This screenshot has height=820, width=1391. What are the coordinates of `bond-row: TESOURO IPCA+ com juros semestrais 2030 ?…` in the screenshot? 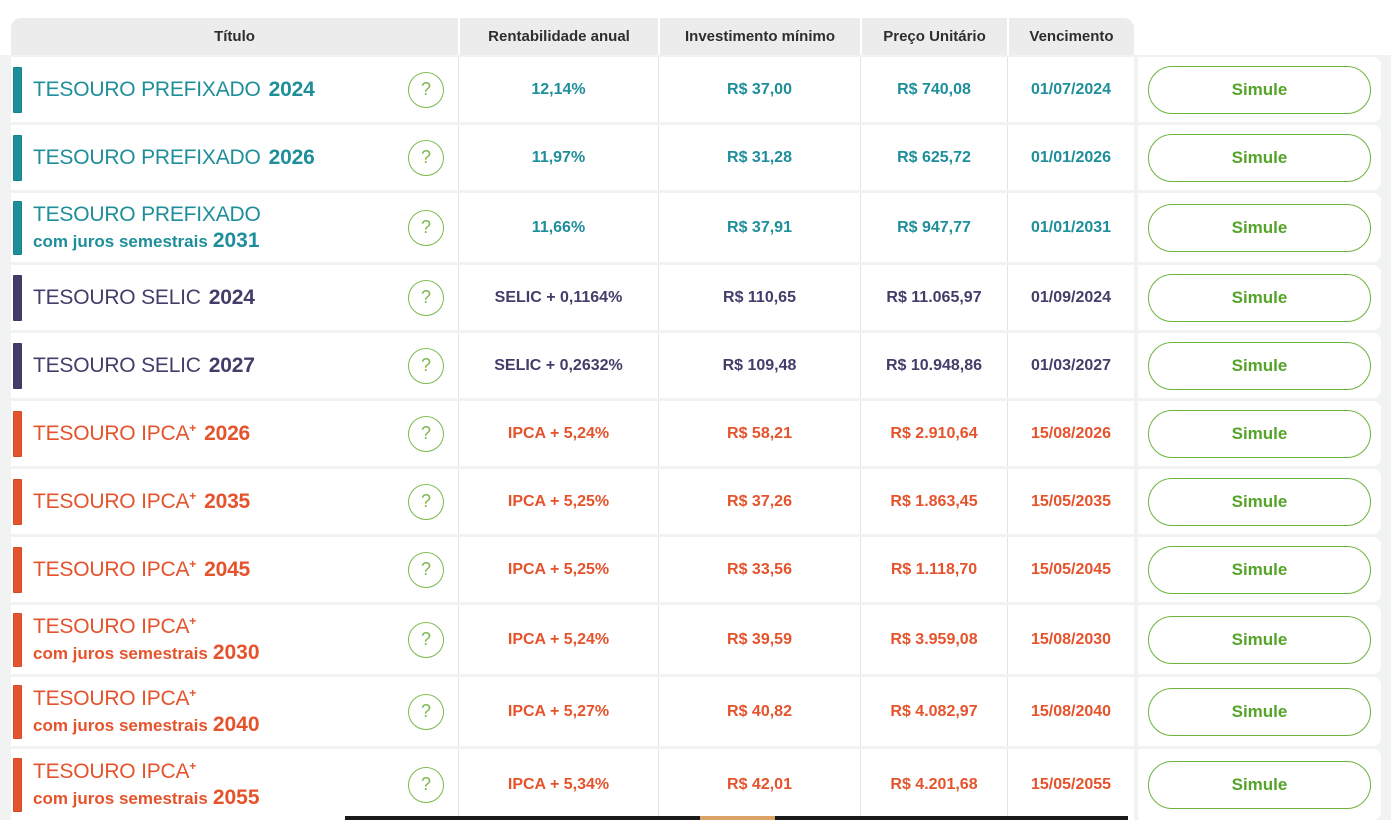 It's located at (696, 639).